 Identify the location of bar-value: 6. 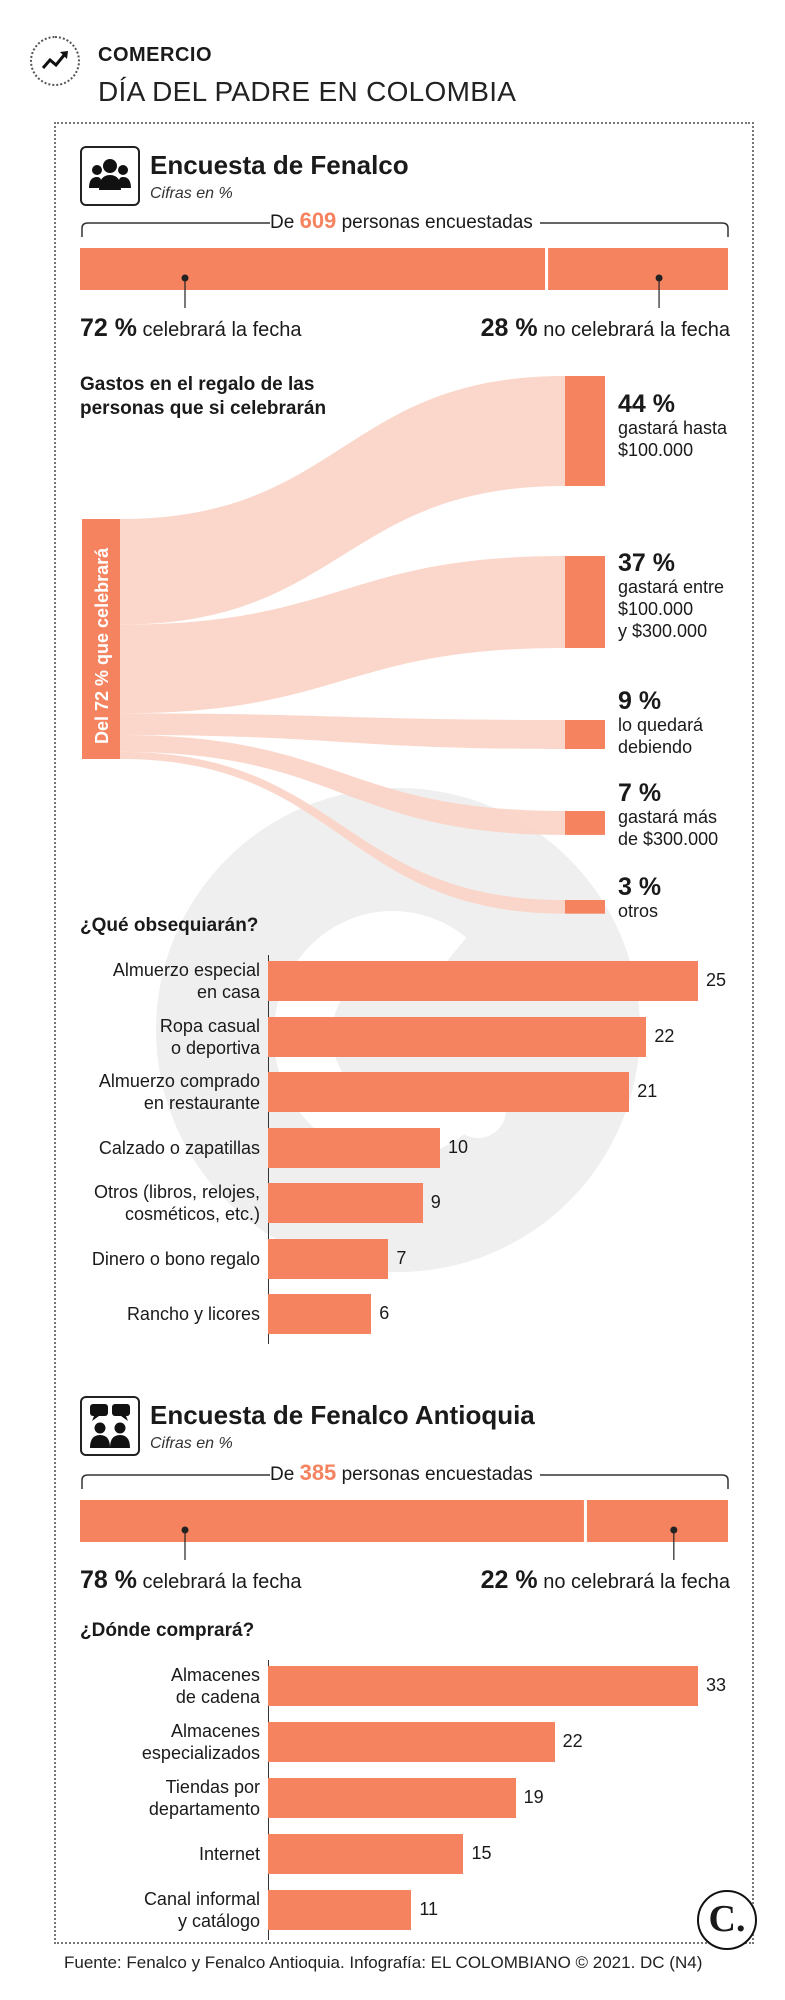
(384, 1313).